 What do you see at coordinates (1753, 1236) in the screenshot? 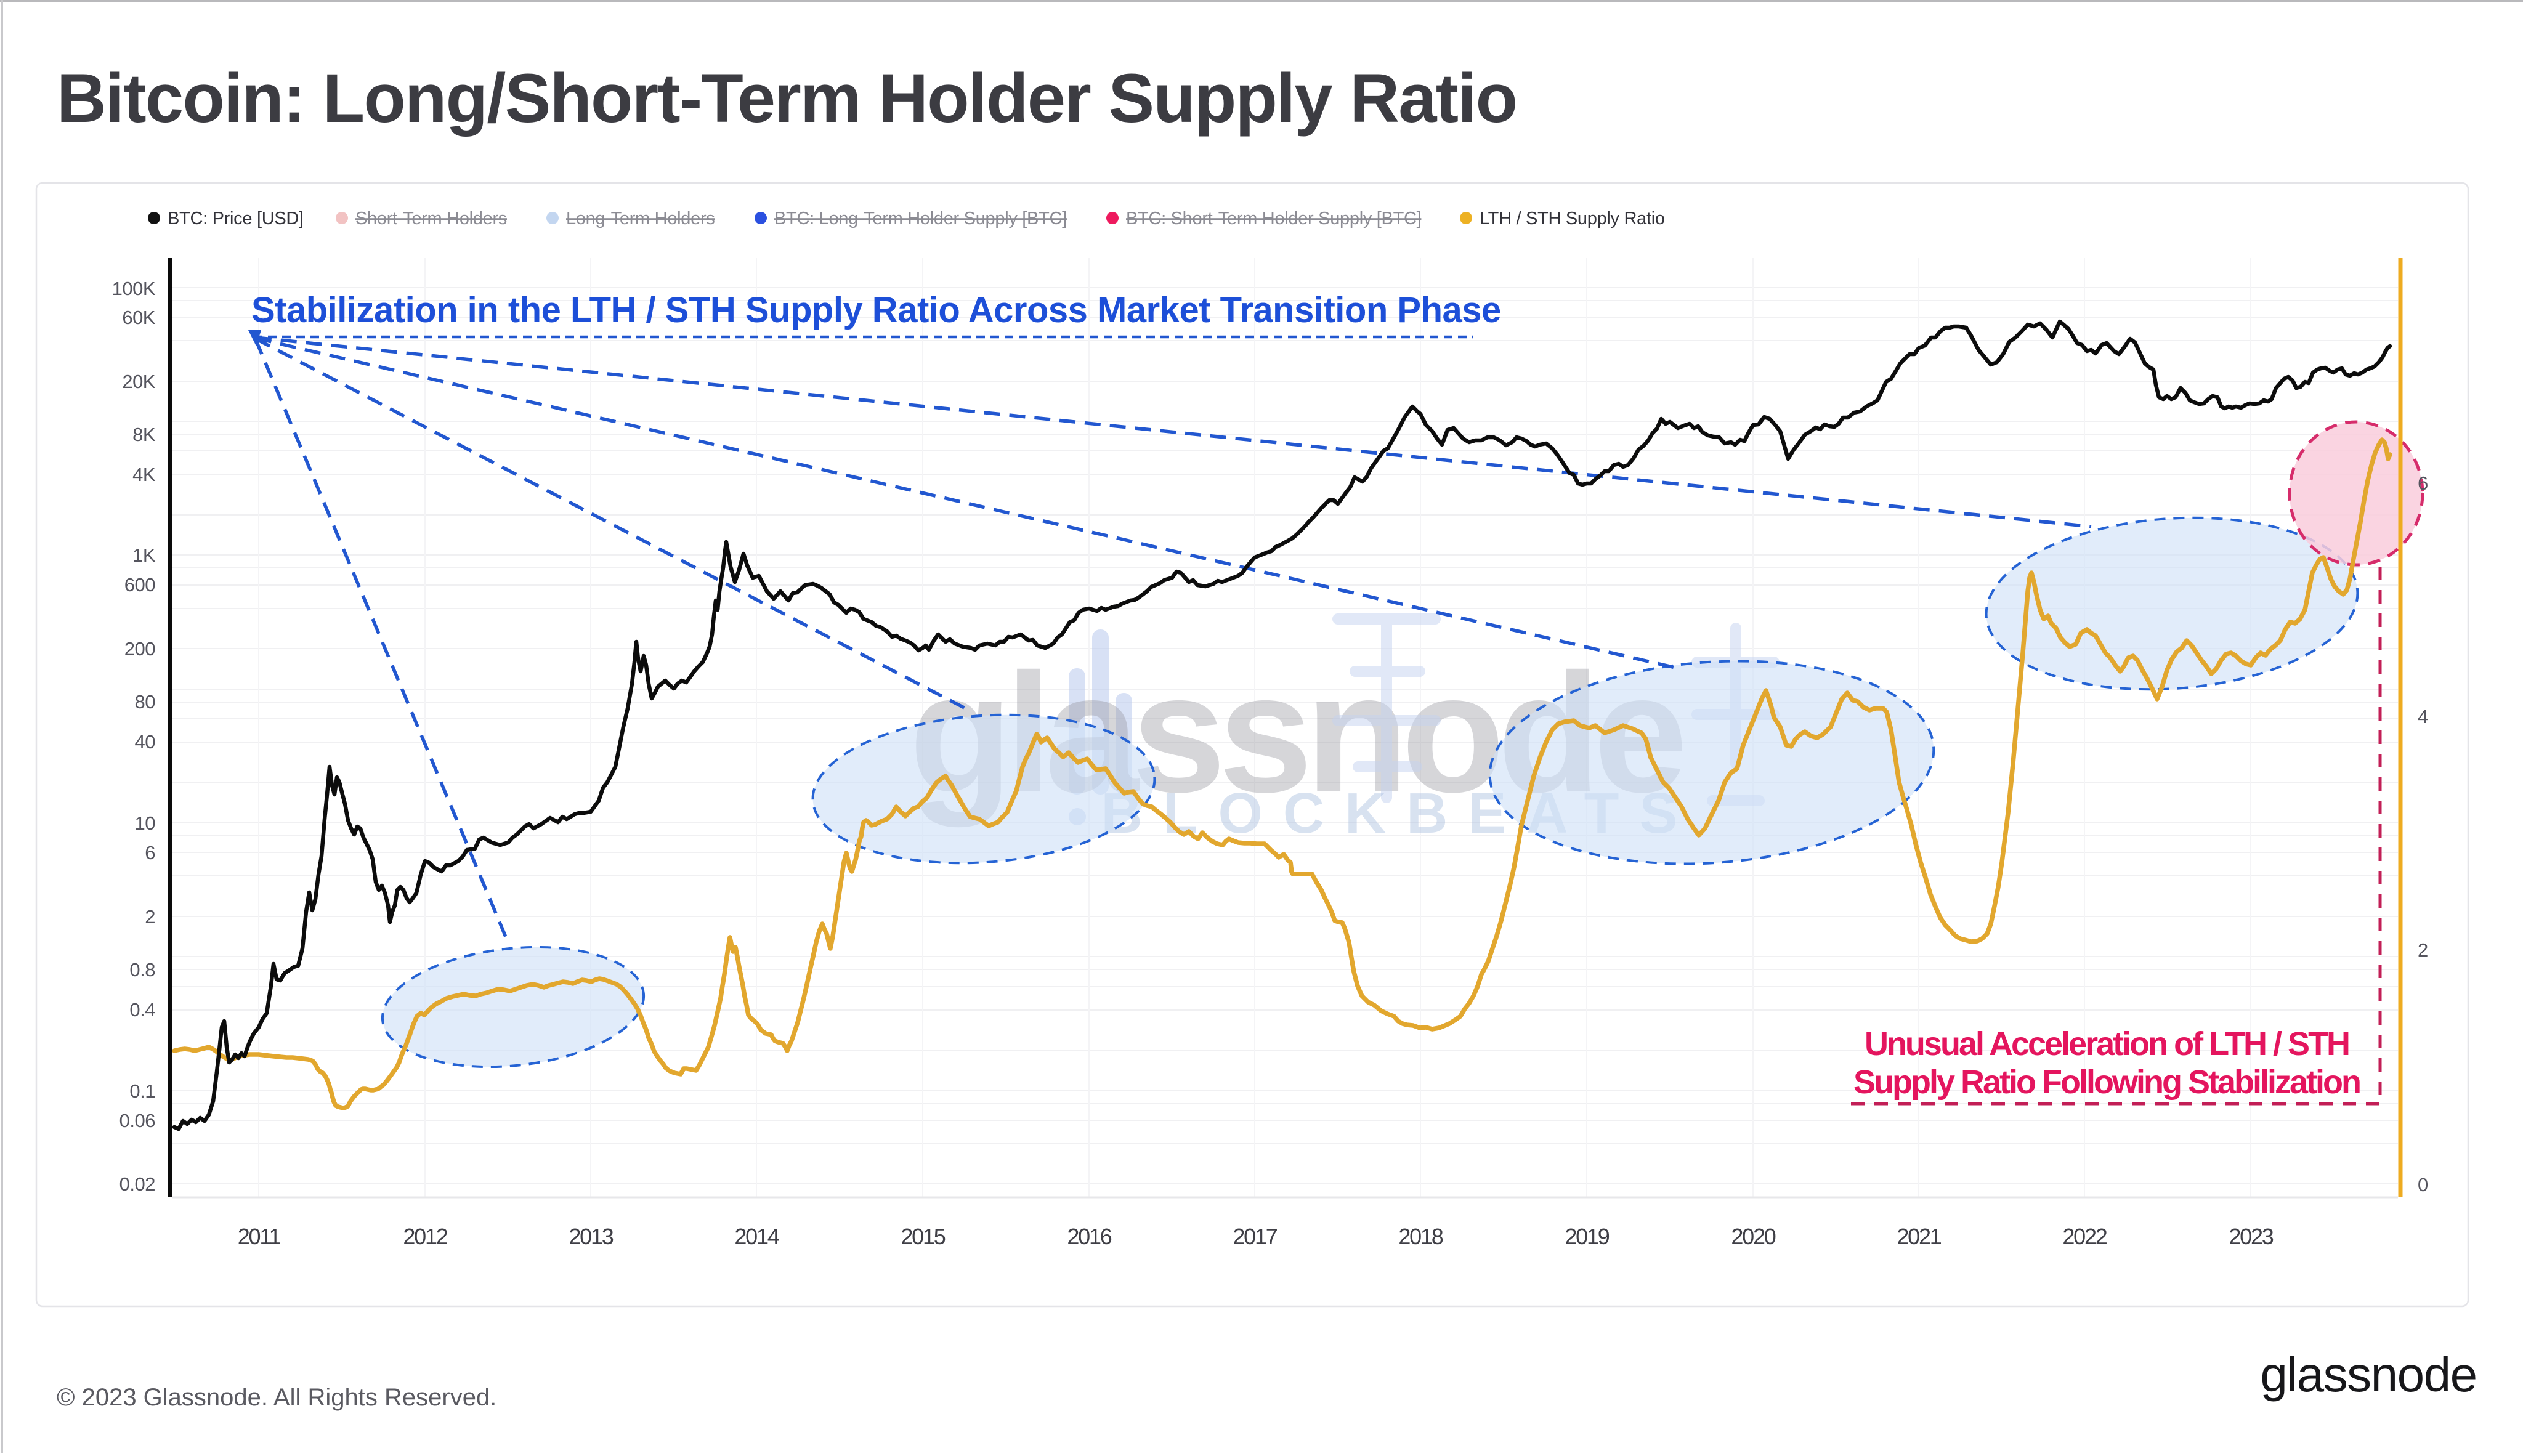
I see `svg-text: 2020` at bounding box center [1753, 1236].